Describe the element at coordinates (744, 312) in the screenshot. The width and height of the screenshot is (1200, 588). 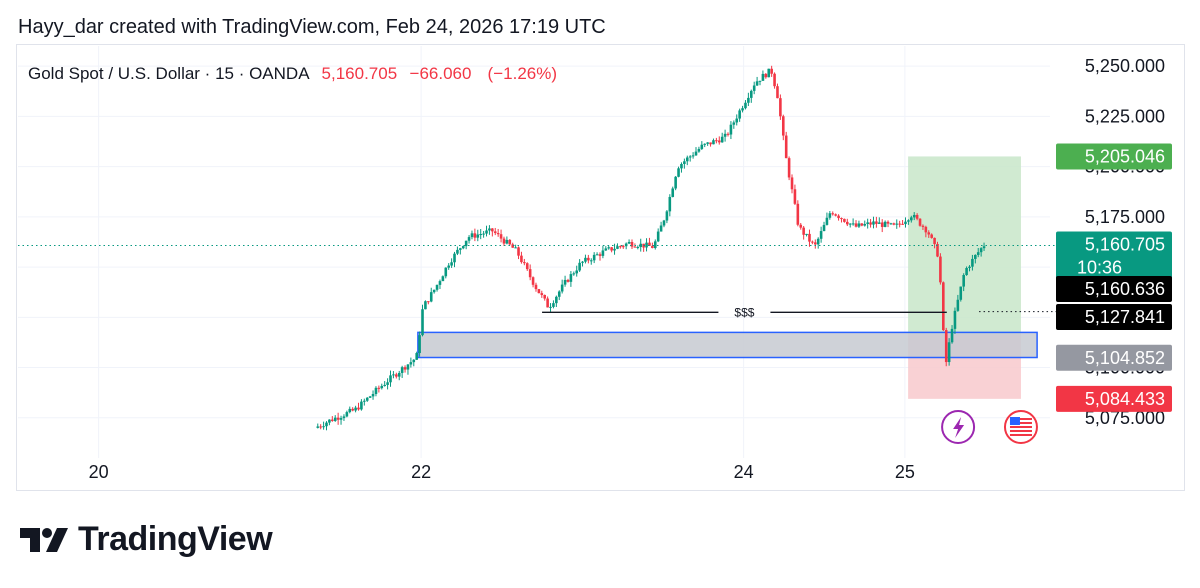
I see `liquidity-label: $$$` at that location.